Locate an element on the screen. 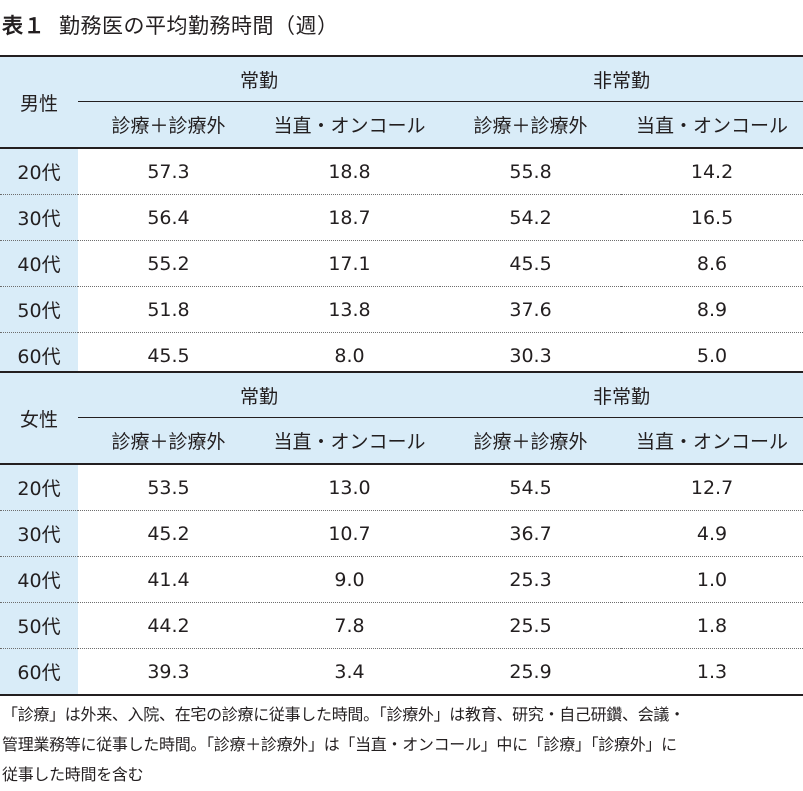 This screenshot has width=803, height=791. footnote-line: 従事した時間を含む is located at coordinates (73, 774).